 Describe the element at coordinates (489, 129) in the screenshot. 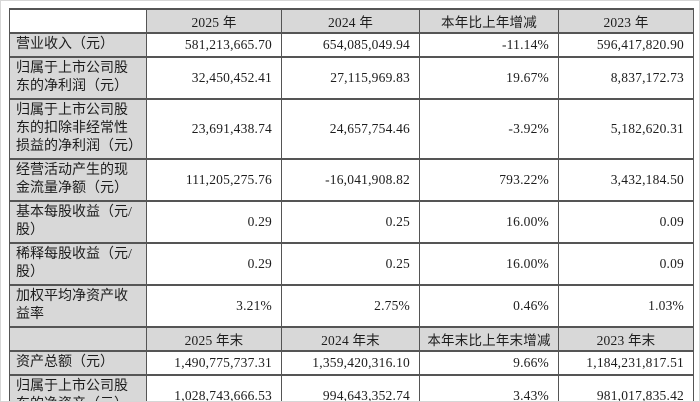

I see `cell-value: -3.92%` at that location.